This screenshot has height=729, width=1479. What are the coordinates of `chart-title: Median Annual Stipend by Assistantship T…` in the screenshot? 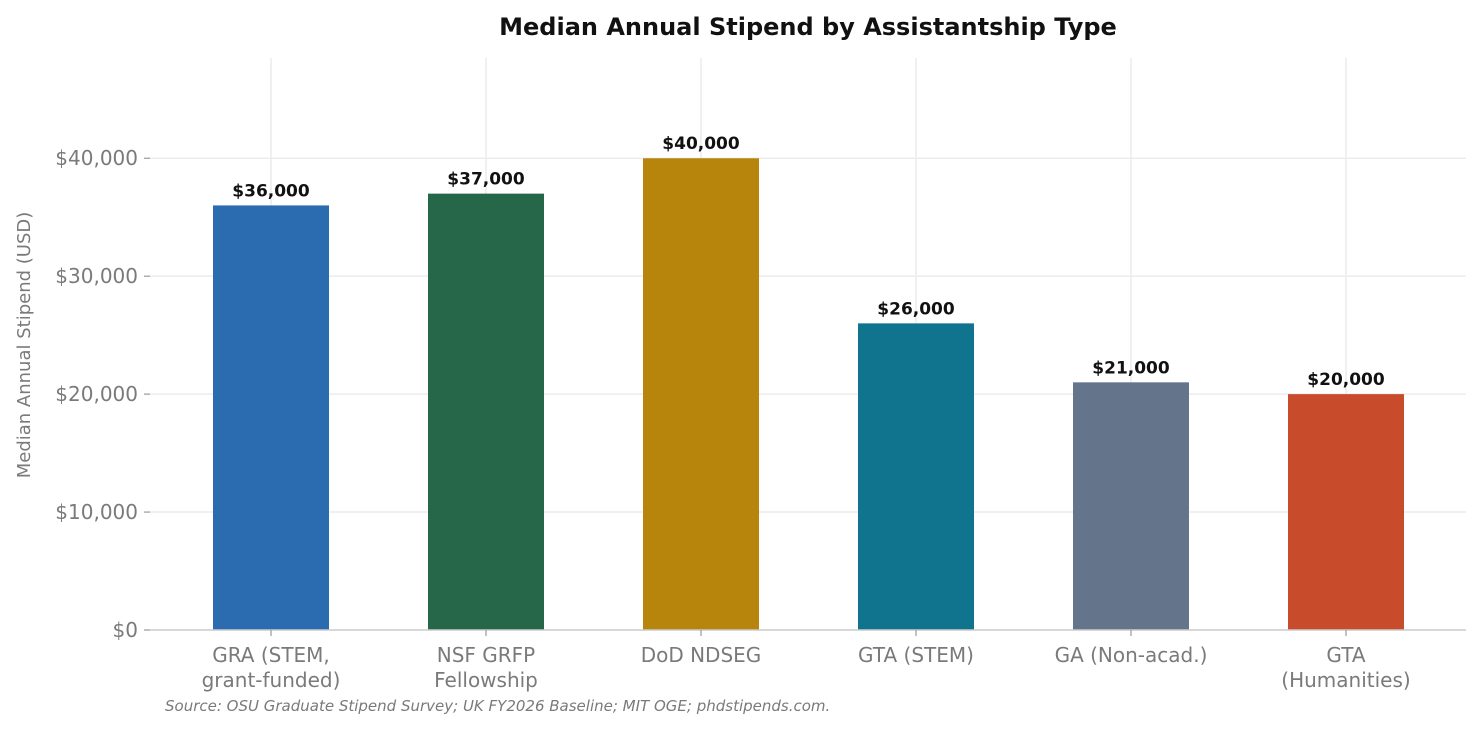 It's located at (808, 27).